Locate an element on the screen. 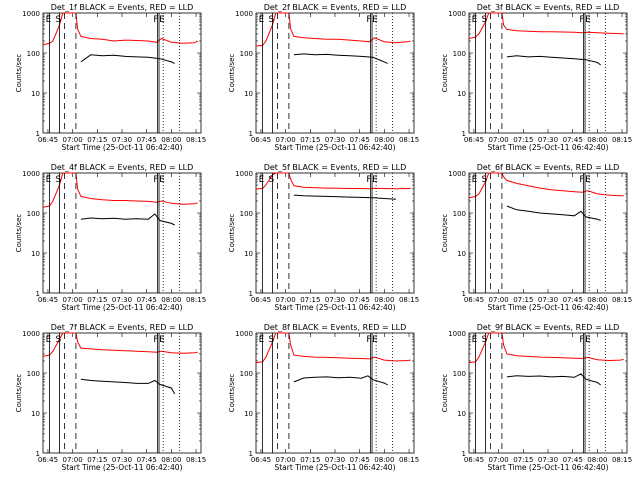 This screenshot has height=480, width=640. panel-title: Det_7f BLACK = Events, RED = LLD is located at coordinates (122, 327).